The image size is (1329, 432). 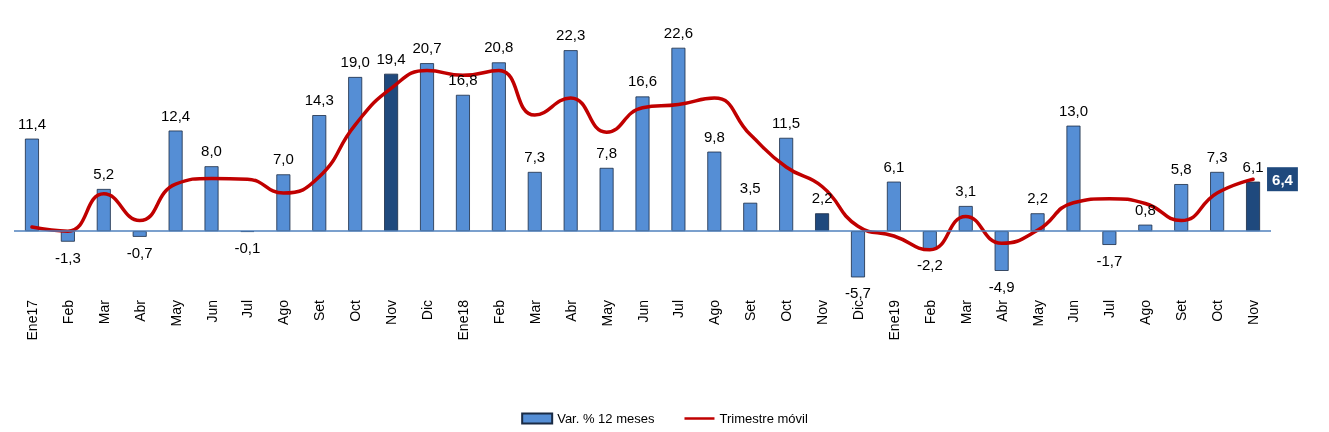 What do you see at coordinates (750, 187) in the screenshot?
I see `data-label: 3,5` at bounding box center [750, 187].